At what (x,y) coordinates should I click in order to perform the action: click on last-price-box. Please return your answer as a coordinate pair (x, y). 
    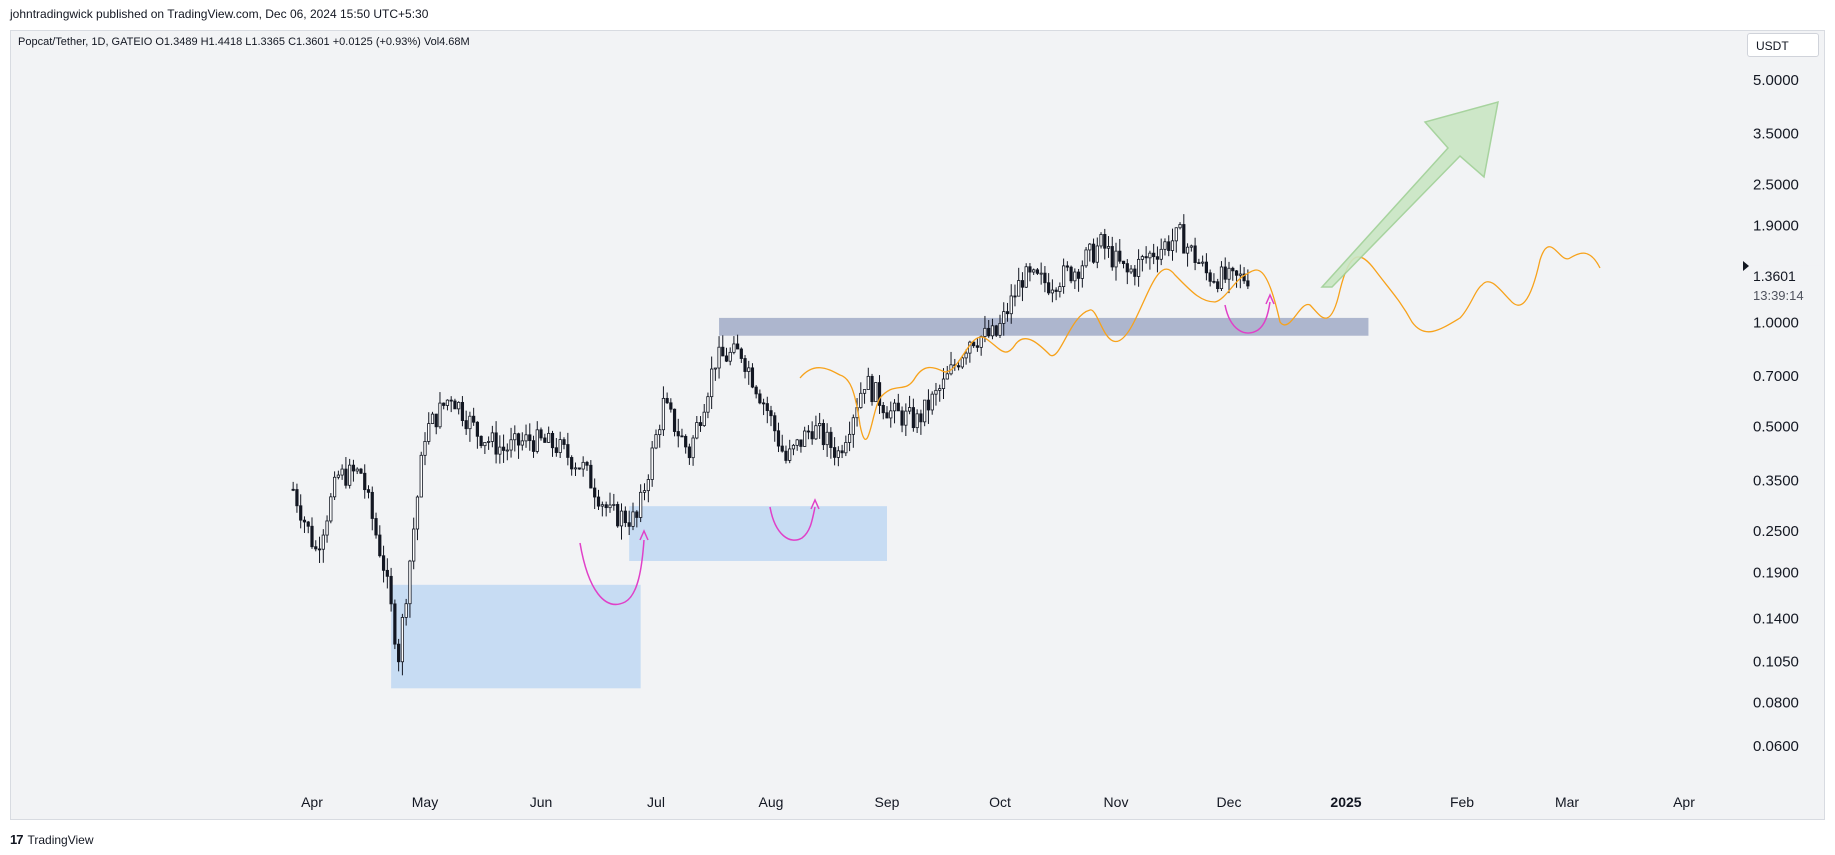
    Looking at the image, I should click on (1785, 287).